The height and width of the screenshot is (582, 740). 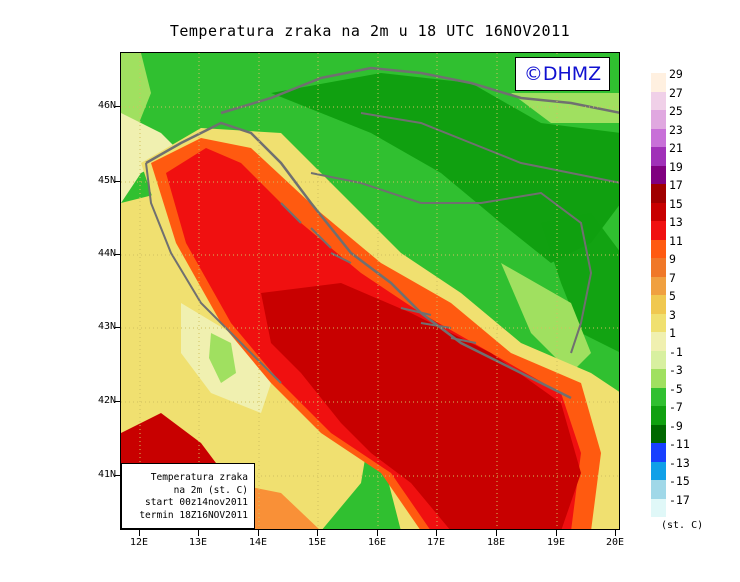 I want to click on lon-label-20e: 20E, so click(x=615, y=542).